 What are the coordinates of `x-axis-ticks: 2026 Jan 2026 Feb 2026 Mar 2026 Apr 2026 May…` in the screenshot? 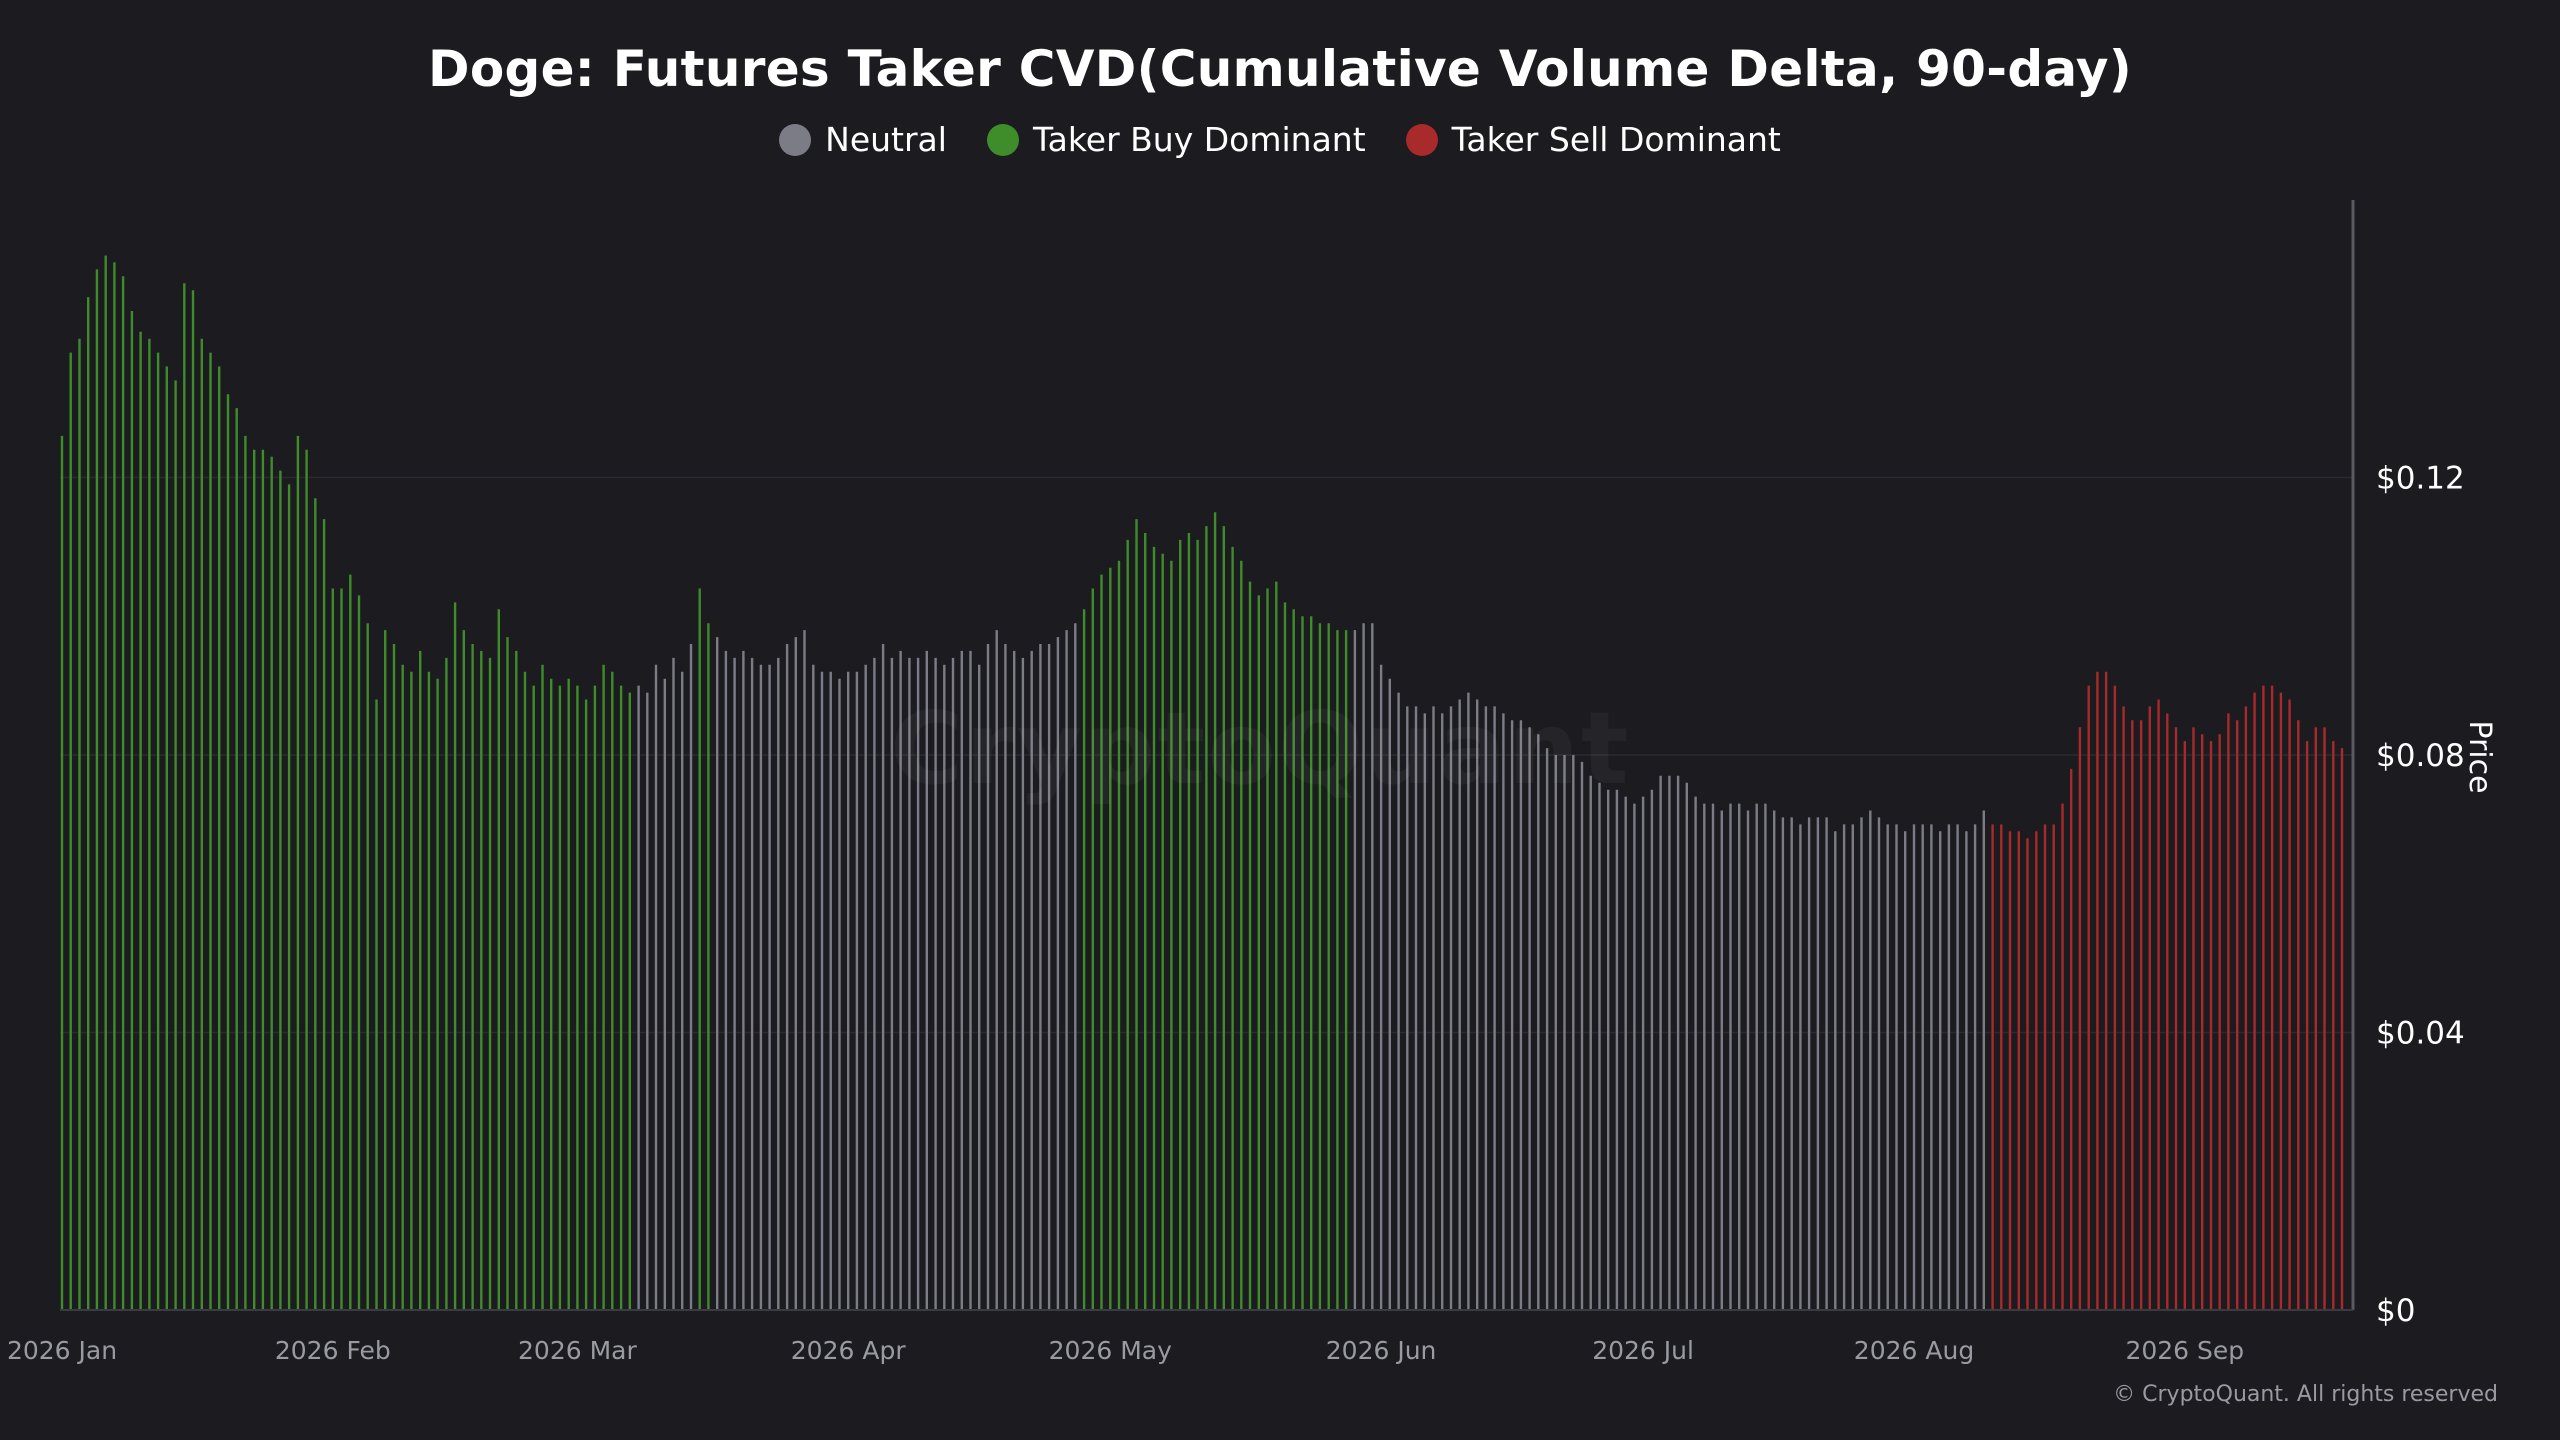 It's located at (1125, 1350).